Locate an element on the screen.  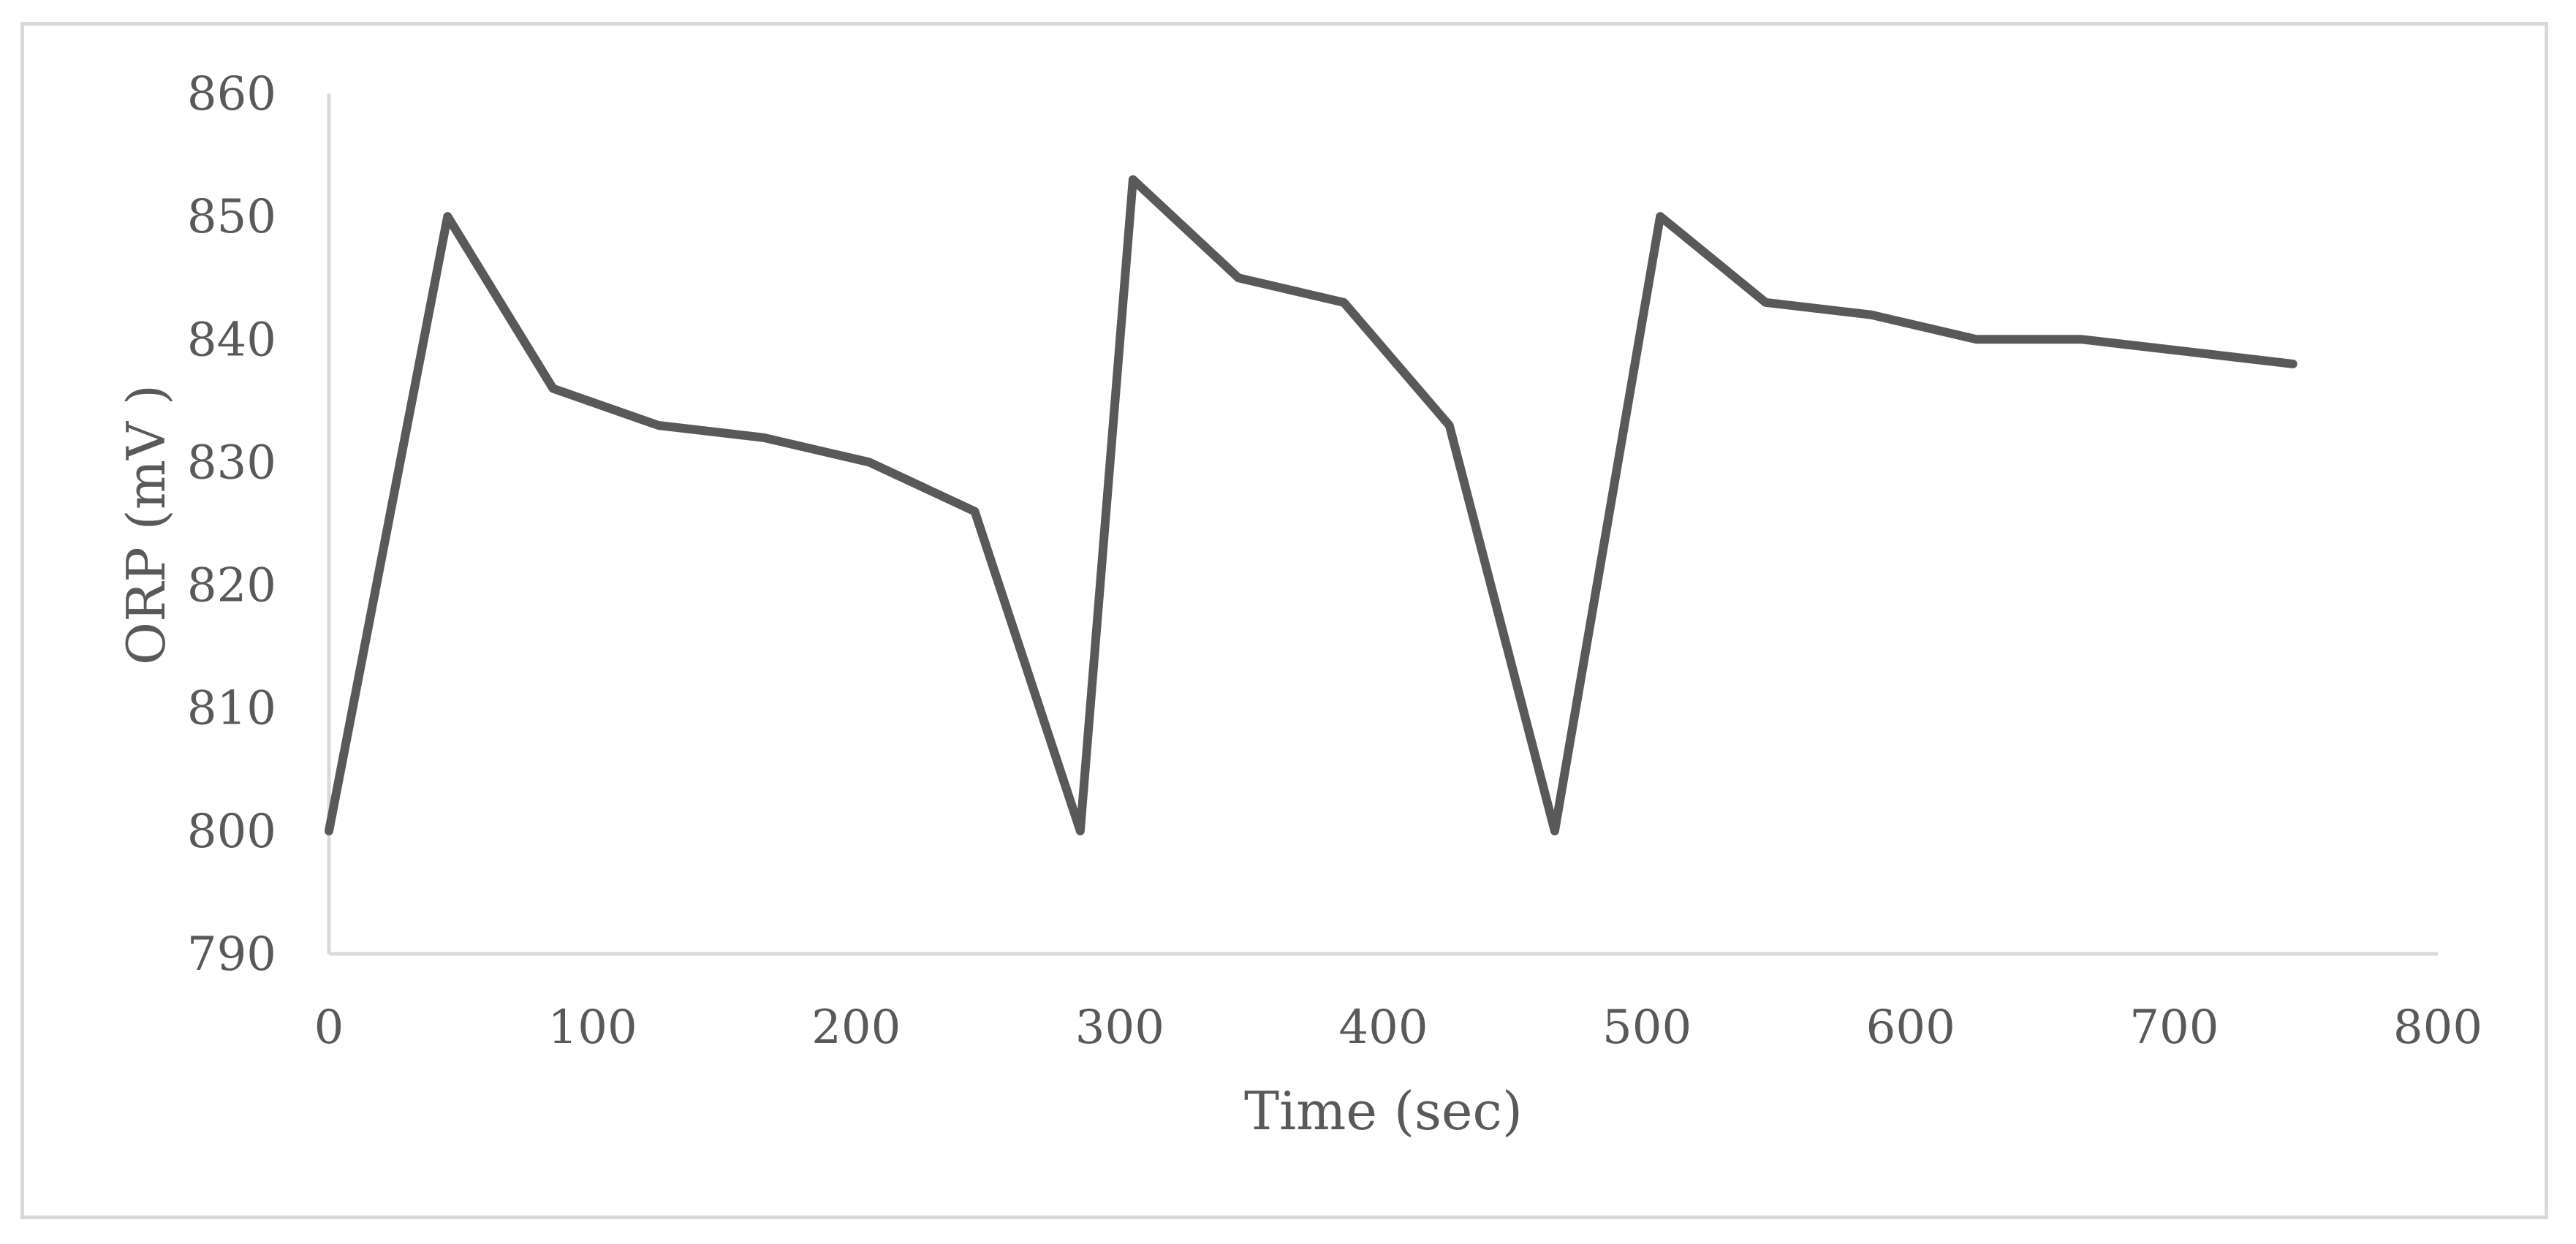
x-tick-label: 200 is located at coordinates (856, 1028).